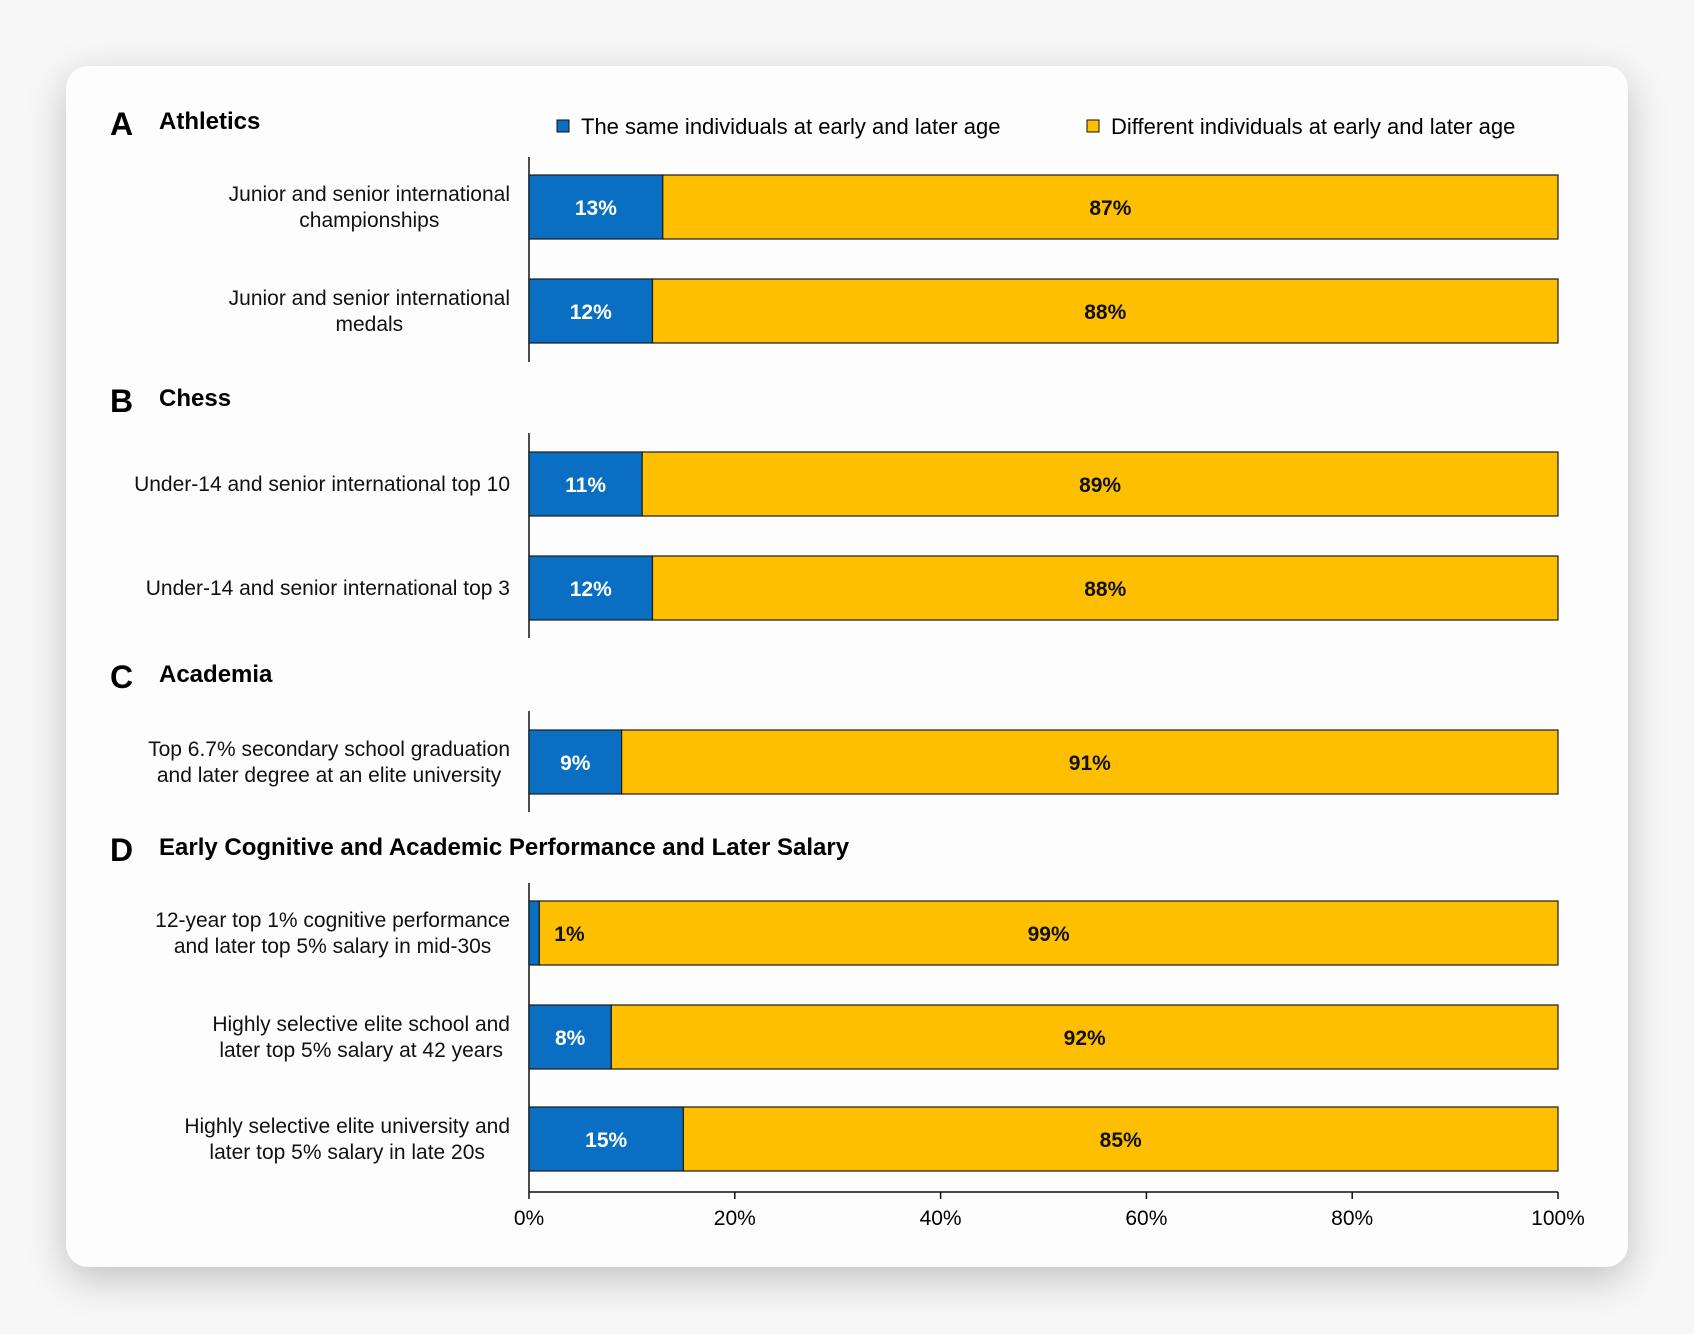 Image resolution: width=1694 pixels, height=1334 pixels. Describe the element at coordinates (361, 1050) in the screenshot. I see `category-label: later top 5% salary at 42 years` at that location.